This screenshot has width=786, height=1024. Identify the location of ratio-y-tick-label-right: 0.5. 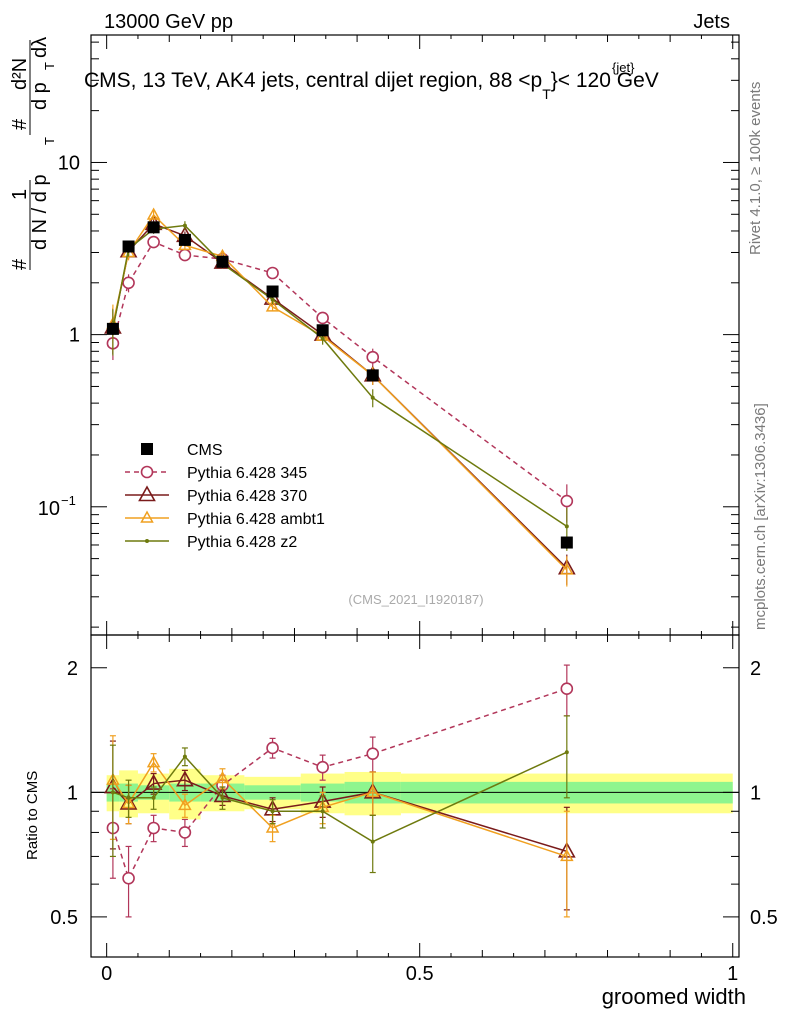
(764, 918).